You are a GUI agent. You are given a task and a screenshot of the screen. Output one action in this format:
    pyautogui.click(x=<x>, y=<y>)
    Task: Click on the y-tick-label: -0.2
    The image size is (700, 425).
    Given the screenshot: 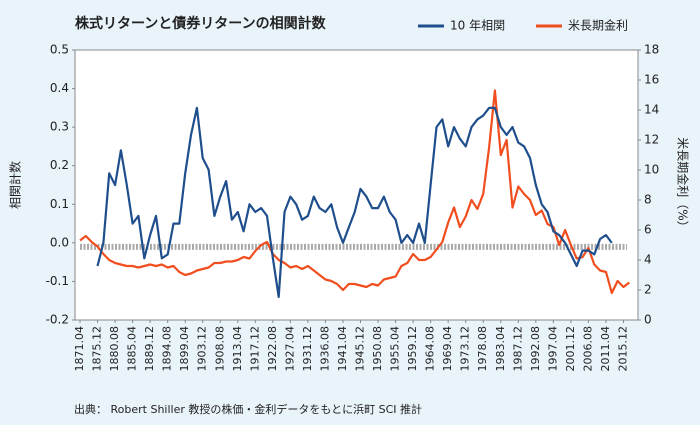 What is the action you would take?
    pyautogui.click(x=57, y=320)
    